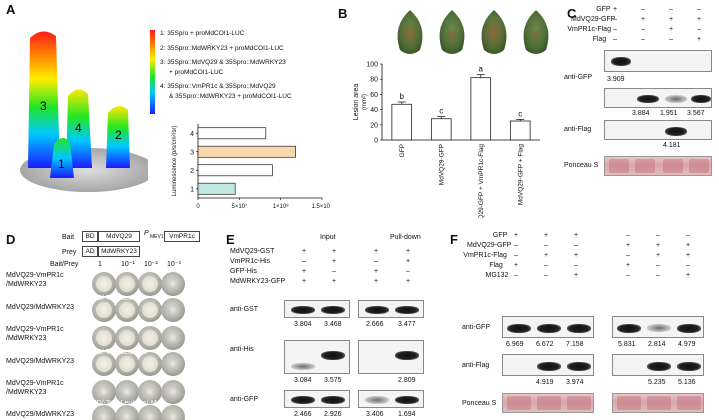 The image size is (719, 420). I want to click on x-tick-label: MdVQ29-GFP + VmPR1c-Flag, so click(481, 181).